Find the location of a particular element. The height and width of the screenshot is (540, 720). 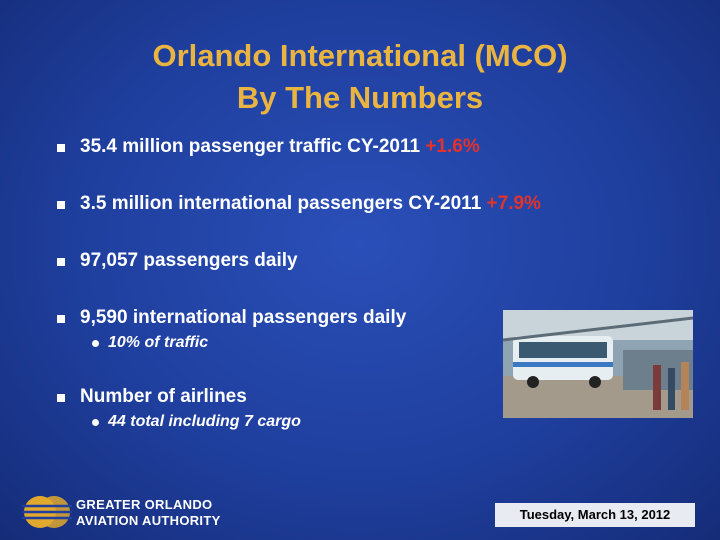

logo-mark is located at coordinates (47, 512).